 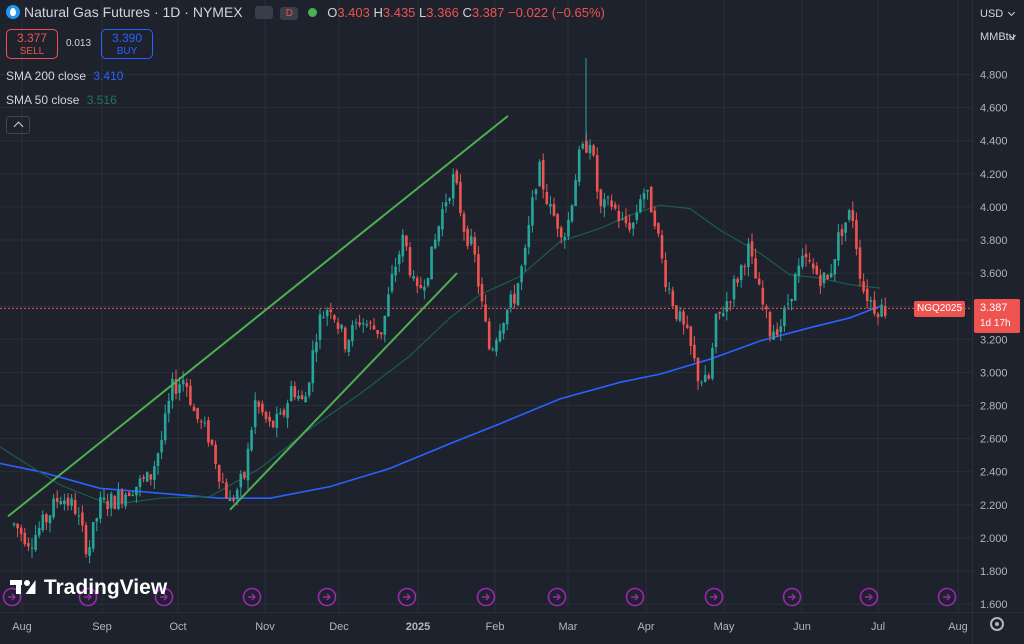 I want to click on settings-gear-icon, so click(x=997, y=624).